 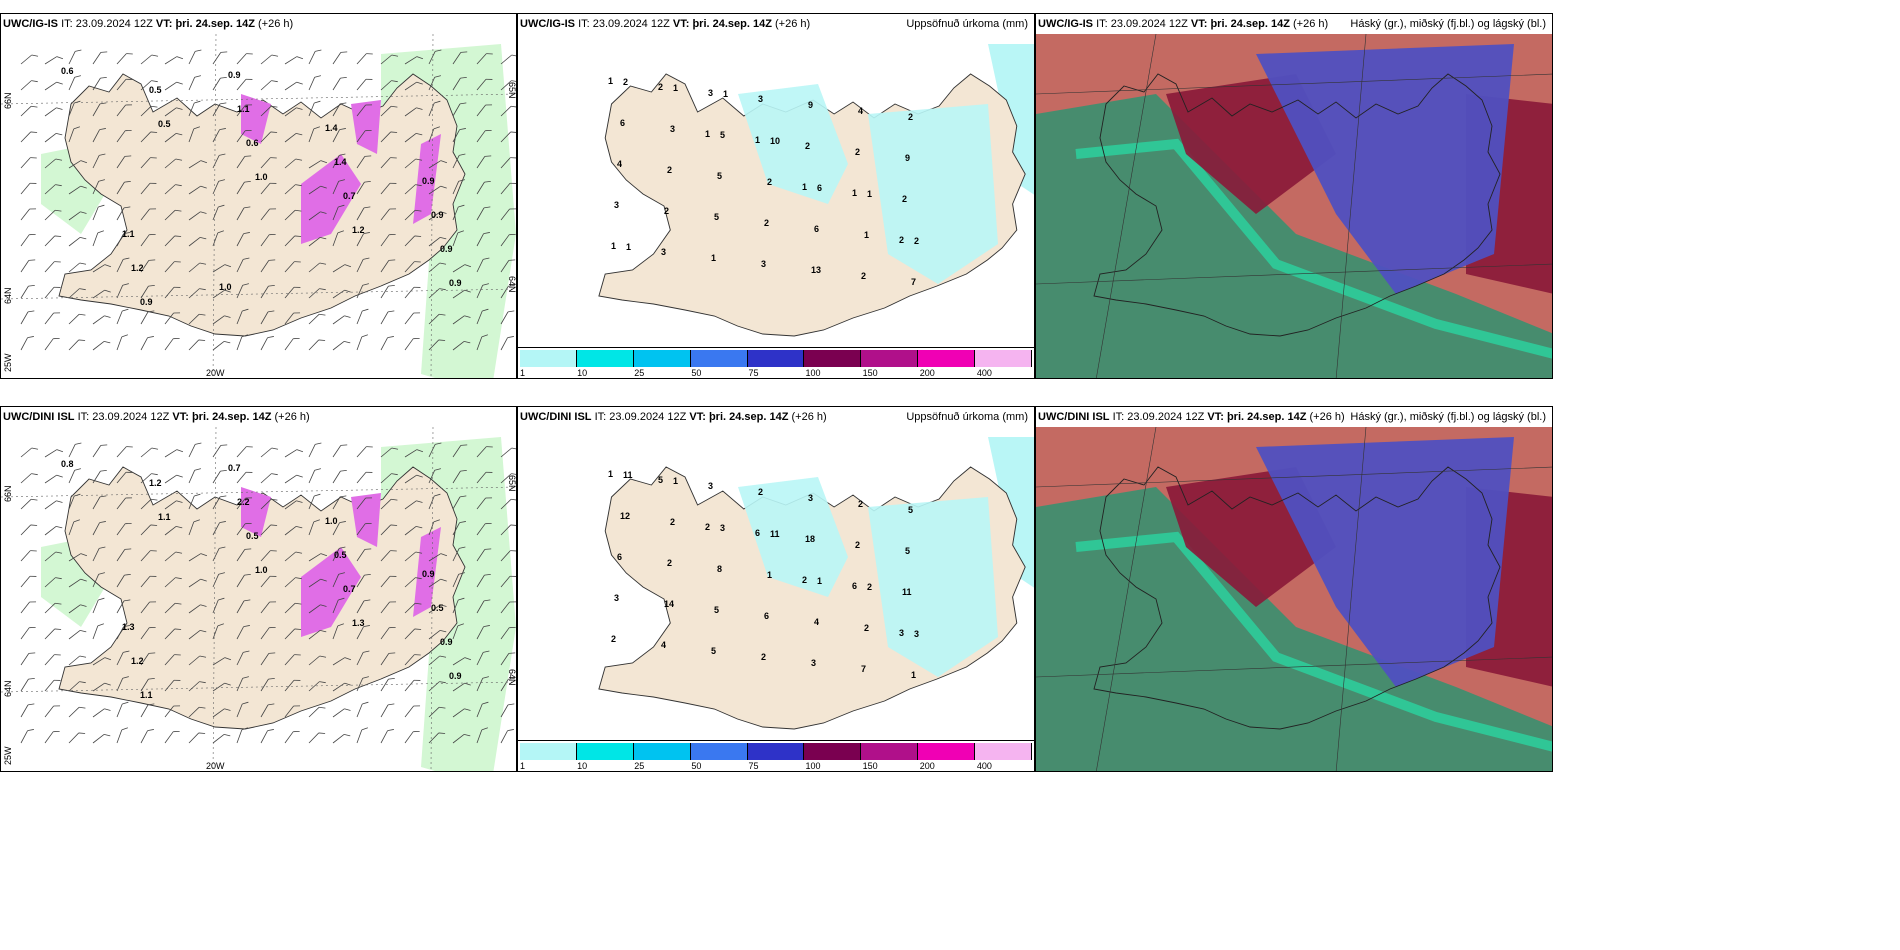 I want to click on value-label: 2, so click(x=669, y=563).